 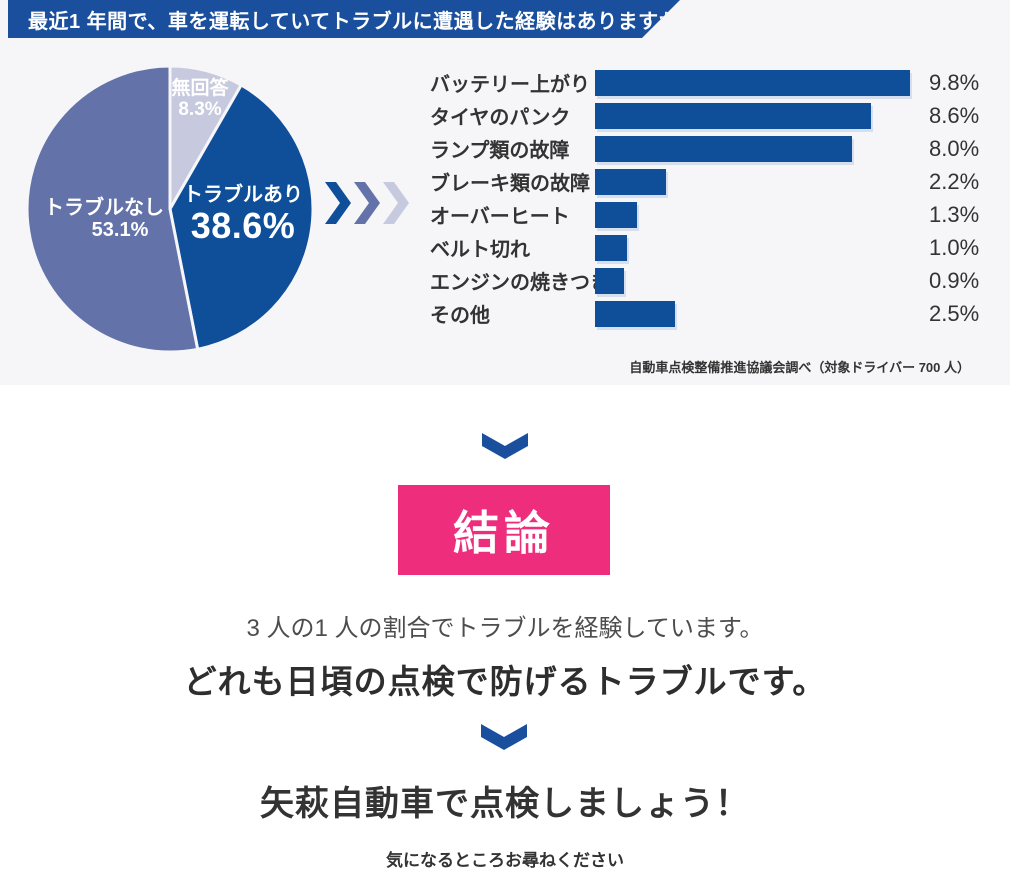 I want to click on bar-value-label: 1.0%, so click(x=954, y=247).